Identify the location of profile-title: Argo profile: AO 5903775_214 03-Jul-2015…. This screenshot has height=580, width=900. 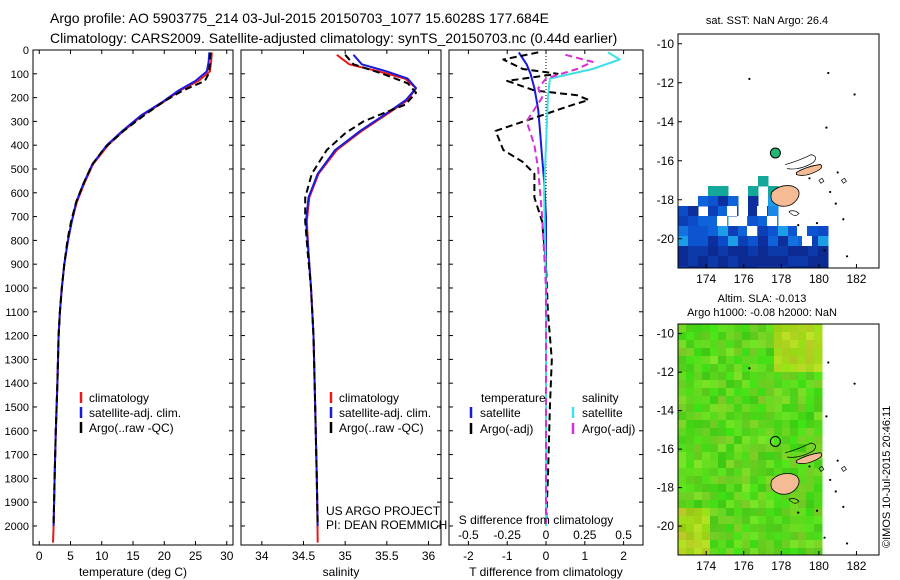
(299, 18).